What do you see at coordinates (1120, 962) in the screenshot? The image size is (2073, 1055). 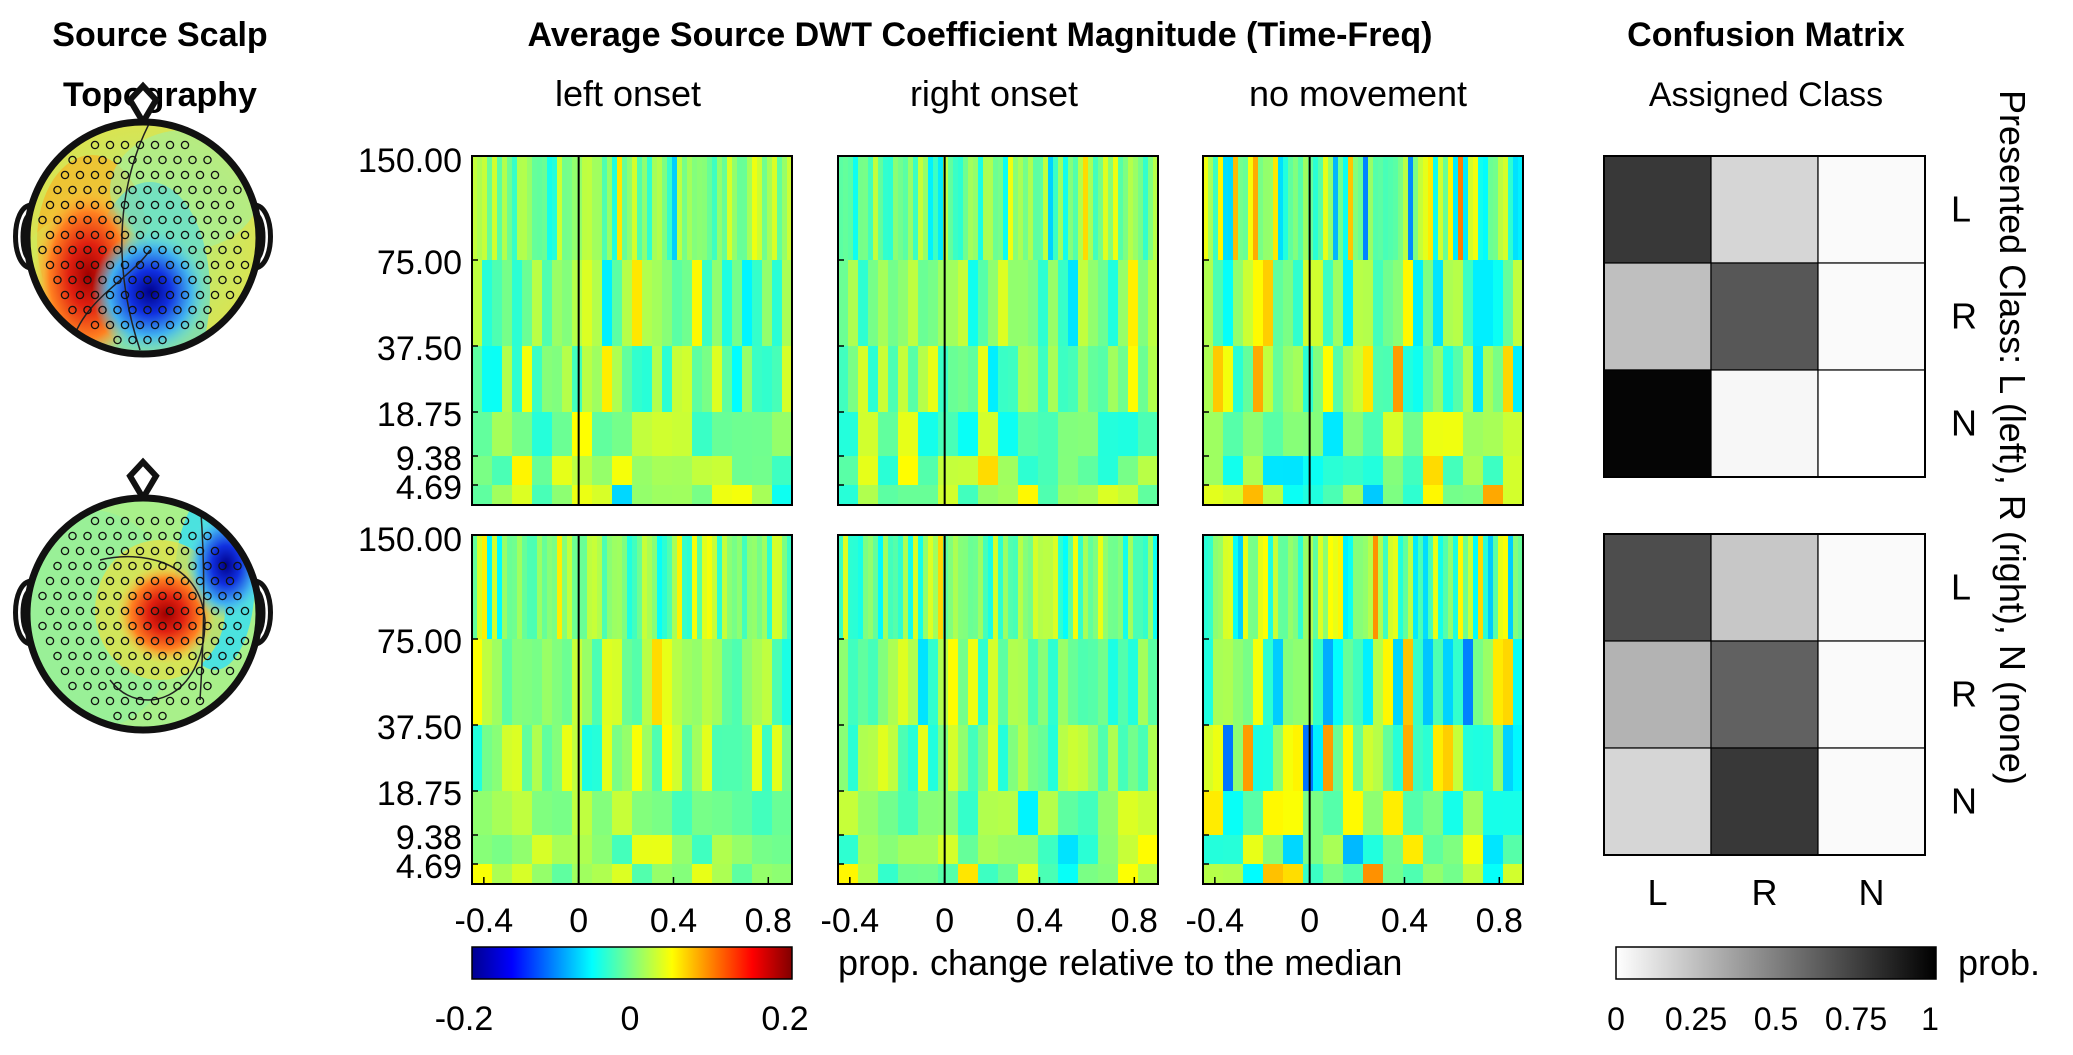 I see `colorbar-label: prop. change relative to the median` at bounding box center [1120, 962].